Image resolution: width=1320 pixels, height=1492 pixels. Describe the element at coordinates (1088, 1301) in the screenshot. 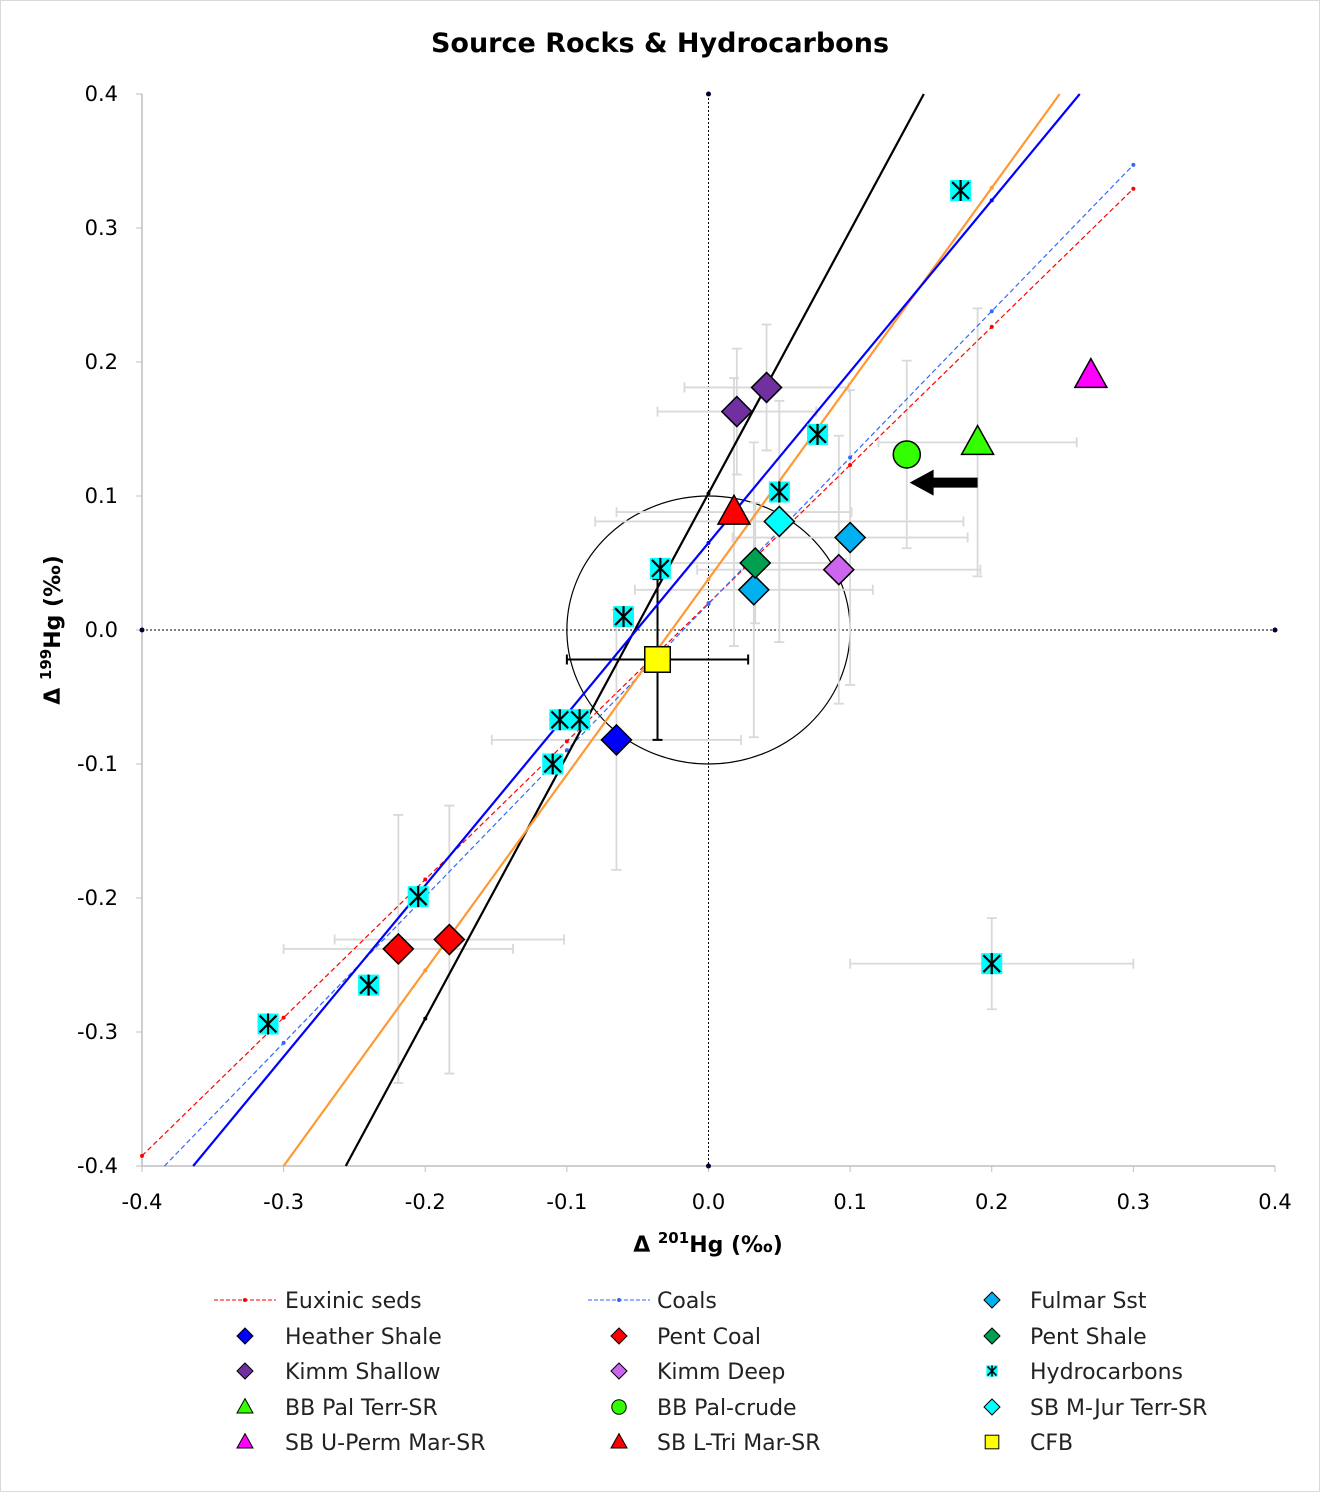

I see `legend-label: Fulmar Sst` at that location.